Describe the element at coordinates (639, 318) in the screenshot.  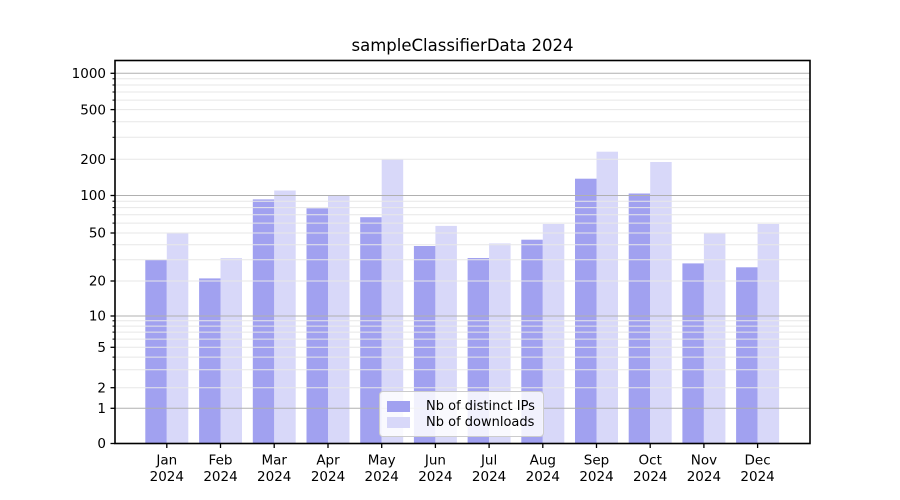
I see `bar-nb-of-distinct-ips-oct` at that location.